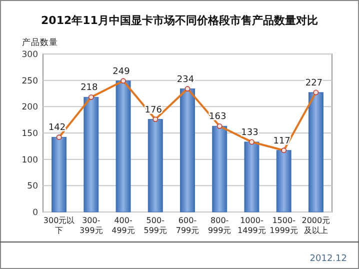  What do you see at coordinates (156, 225) in the screenshot?
I see `x-tick-label: 500-599元` at bounding box center [156, 225].